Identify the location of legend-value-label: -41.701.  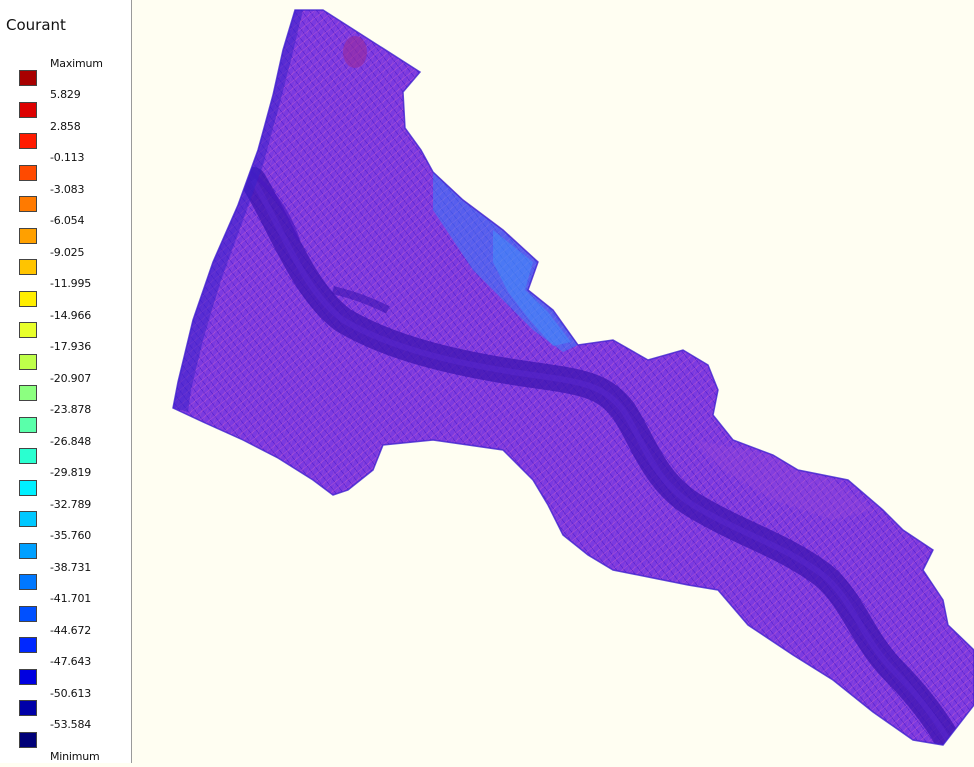
(71, 598).